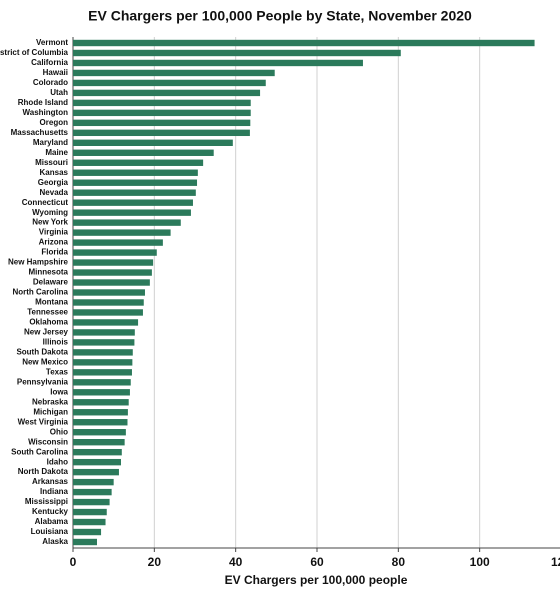 The height and width of the screenshot is (600, 560). I want to click on y-tick-label: Maryland, so click(50, 142).